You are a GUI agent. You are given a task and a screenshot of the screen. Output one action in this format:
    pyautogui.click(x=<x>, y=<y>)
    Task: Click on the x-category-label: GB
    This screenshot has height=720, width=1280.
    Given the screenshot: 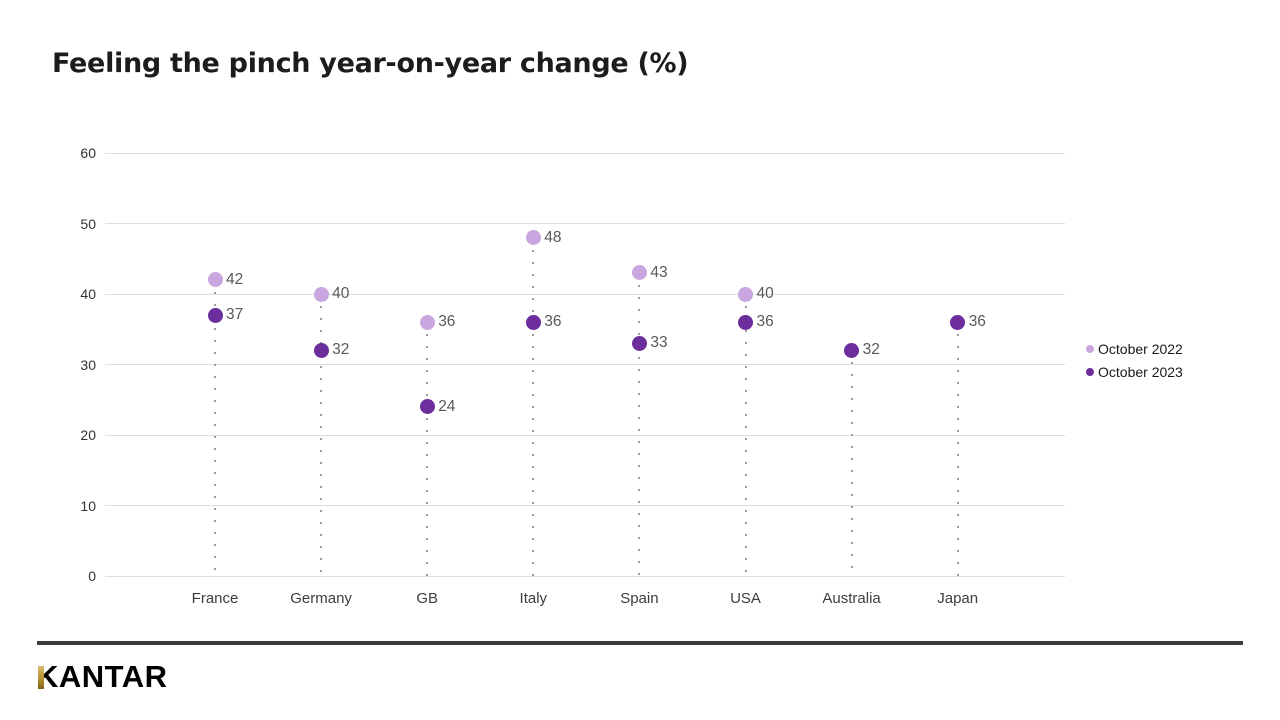 What is the action you would take?
    pyautogui.click(x=427, y=598)
    